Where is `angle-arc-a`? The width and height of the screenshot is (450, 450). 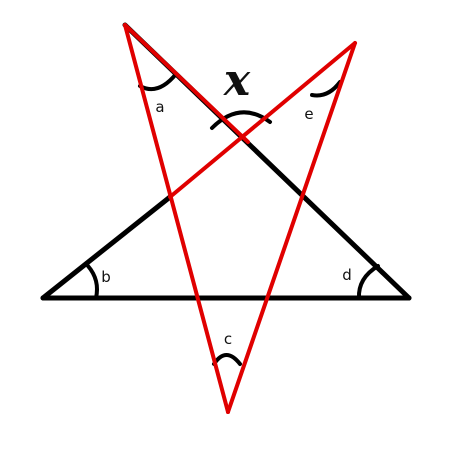
angle-arc-a is located at coordinates (158, 81).